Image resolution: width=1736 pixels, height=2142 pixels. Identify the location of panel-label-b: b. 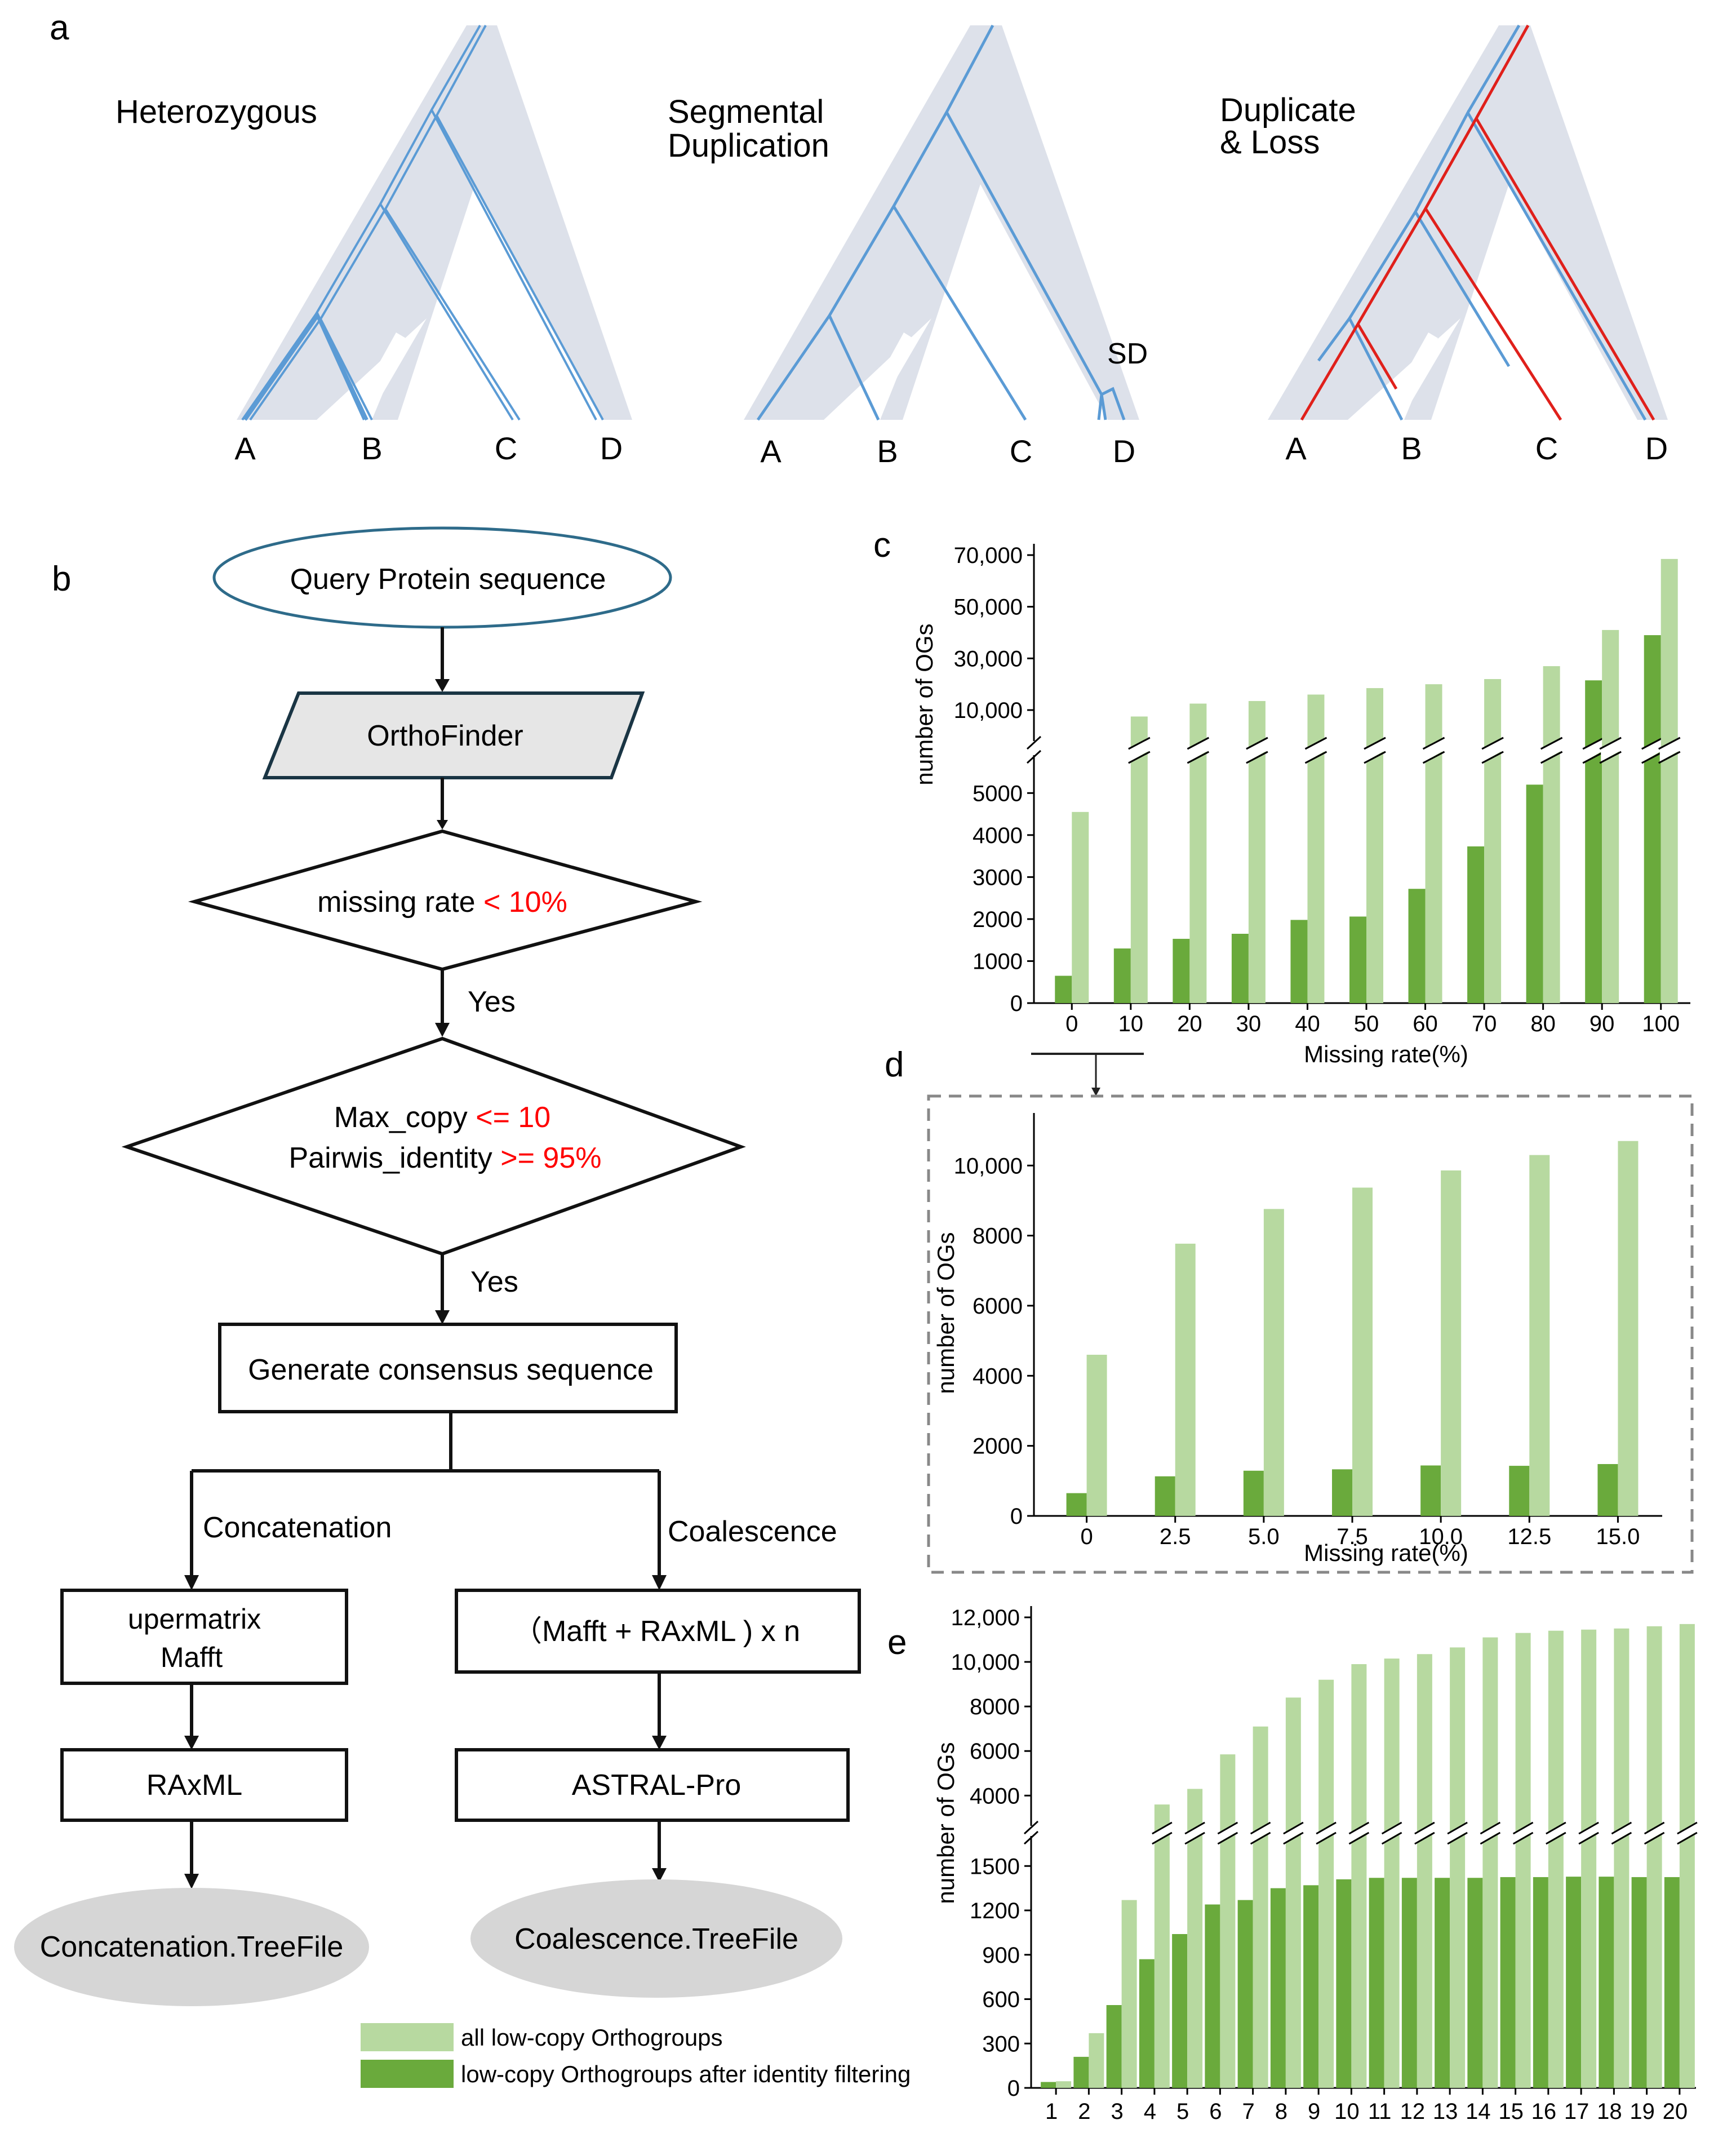
(61, 579).